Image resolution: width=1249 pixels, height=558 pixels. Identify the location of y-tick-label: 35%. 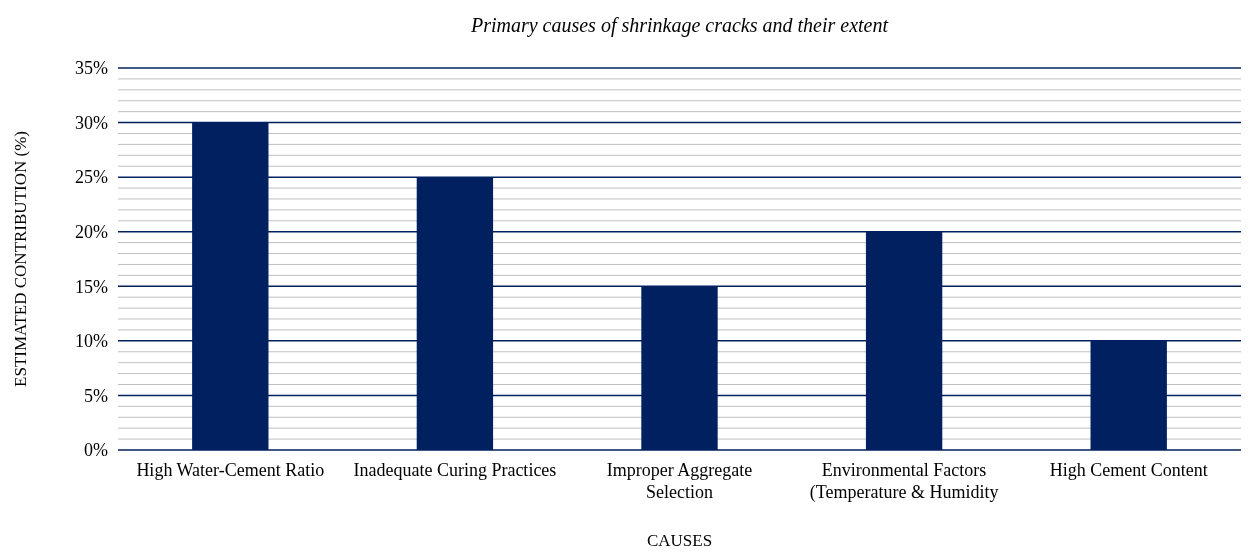
(91, 68).